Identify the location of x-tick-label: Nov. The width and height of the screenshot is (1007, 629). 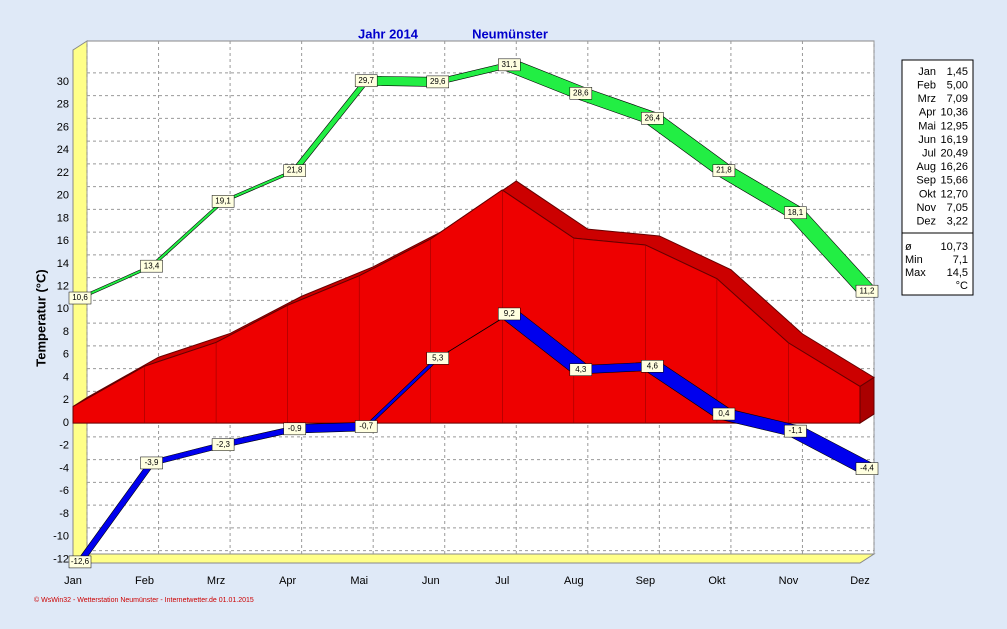
(789, 581).